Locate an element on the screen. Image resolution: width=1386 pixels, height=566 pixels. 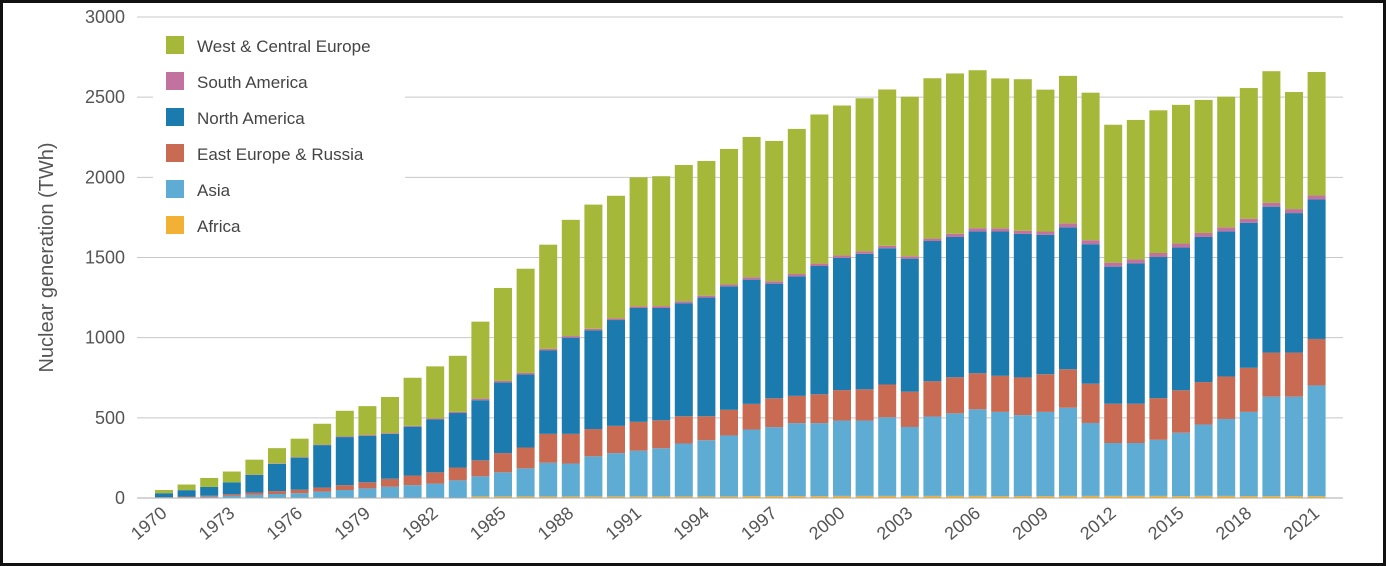
bar-segment-east-europe-russia-2007 is located at coordinates (1000, 393).